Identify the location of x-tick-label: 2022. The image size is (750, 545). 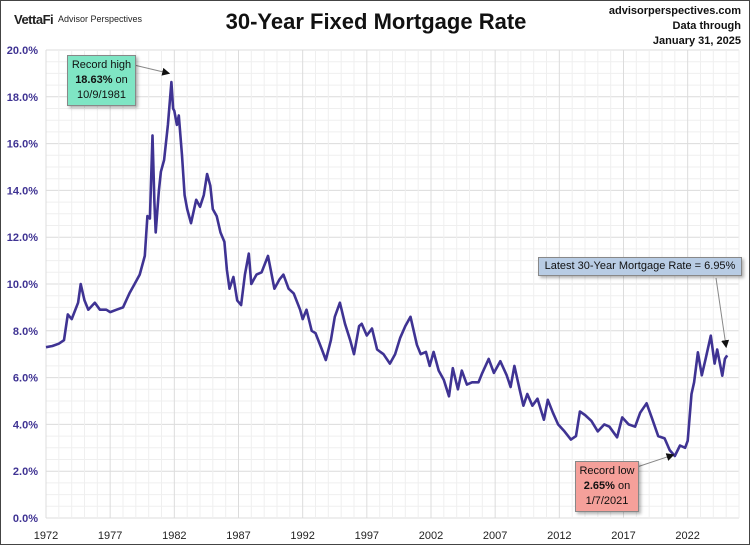
(687, 536).